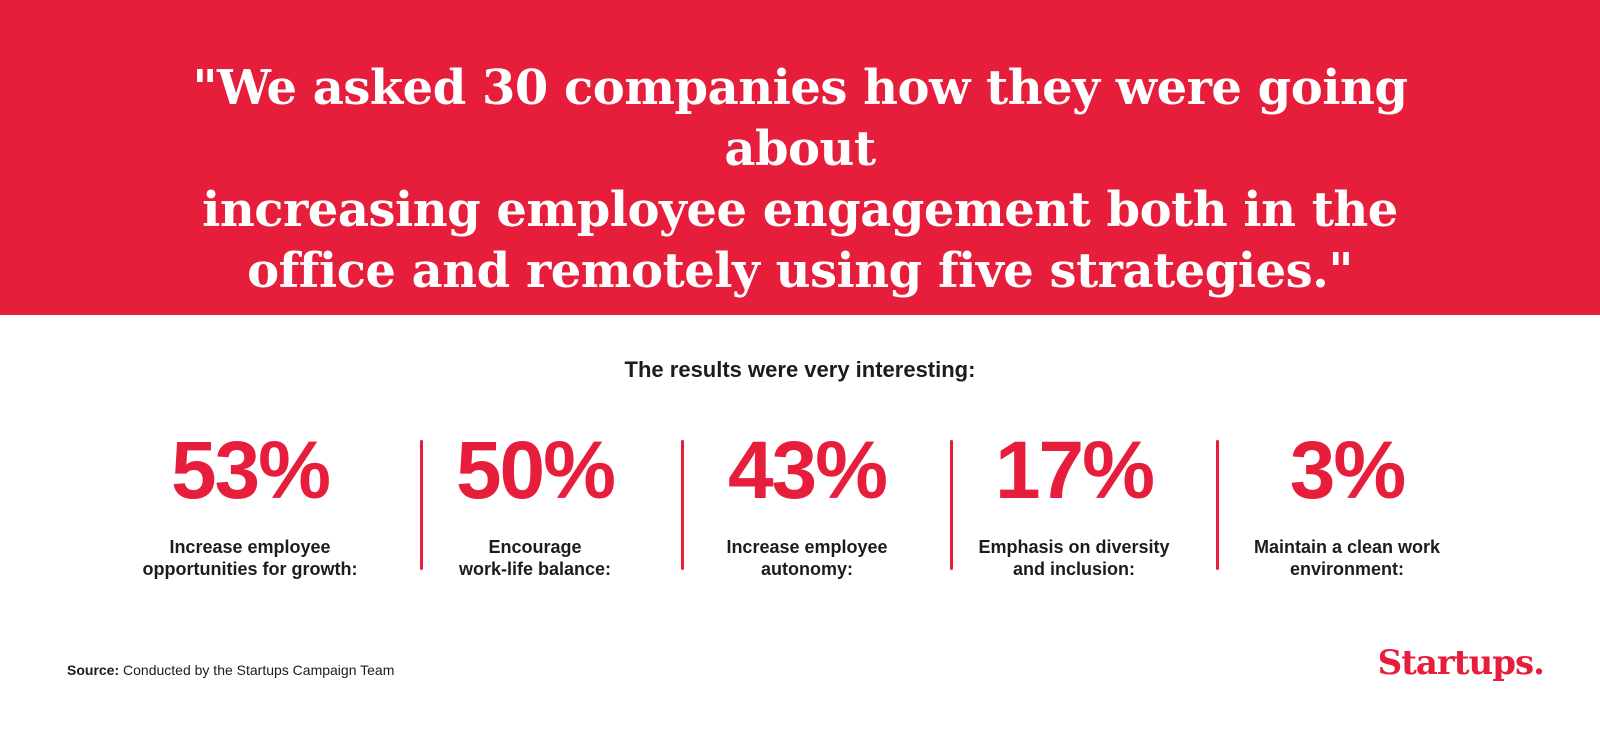  What do you see at coordinates (1074, 470) in the screenshot?
I see `stat-value: 17%` at bounding box center [1074, 470].